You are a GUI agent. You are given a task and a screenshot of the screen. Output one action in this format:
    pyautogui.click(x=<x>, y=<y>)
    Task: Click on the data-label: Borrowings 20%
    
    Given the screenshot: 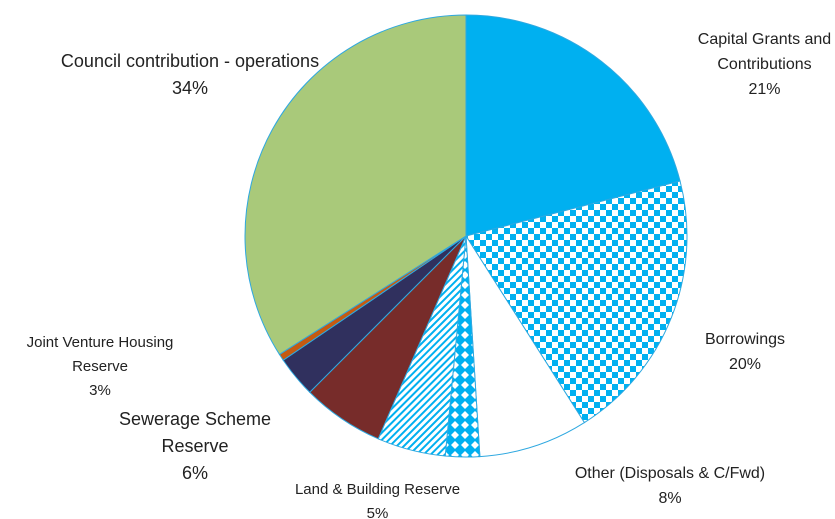 What is the action you would take?
    pyautogui.click(x=745, y=352)
    